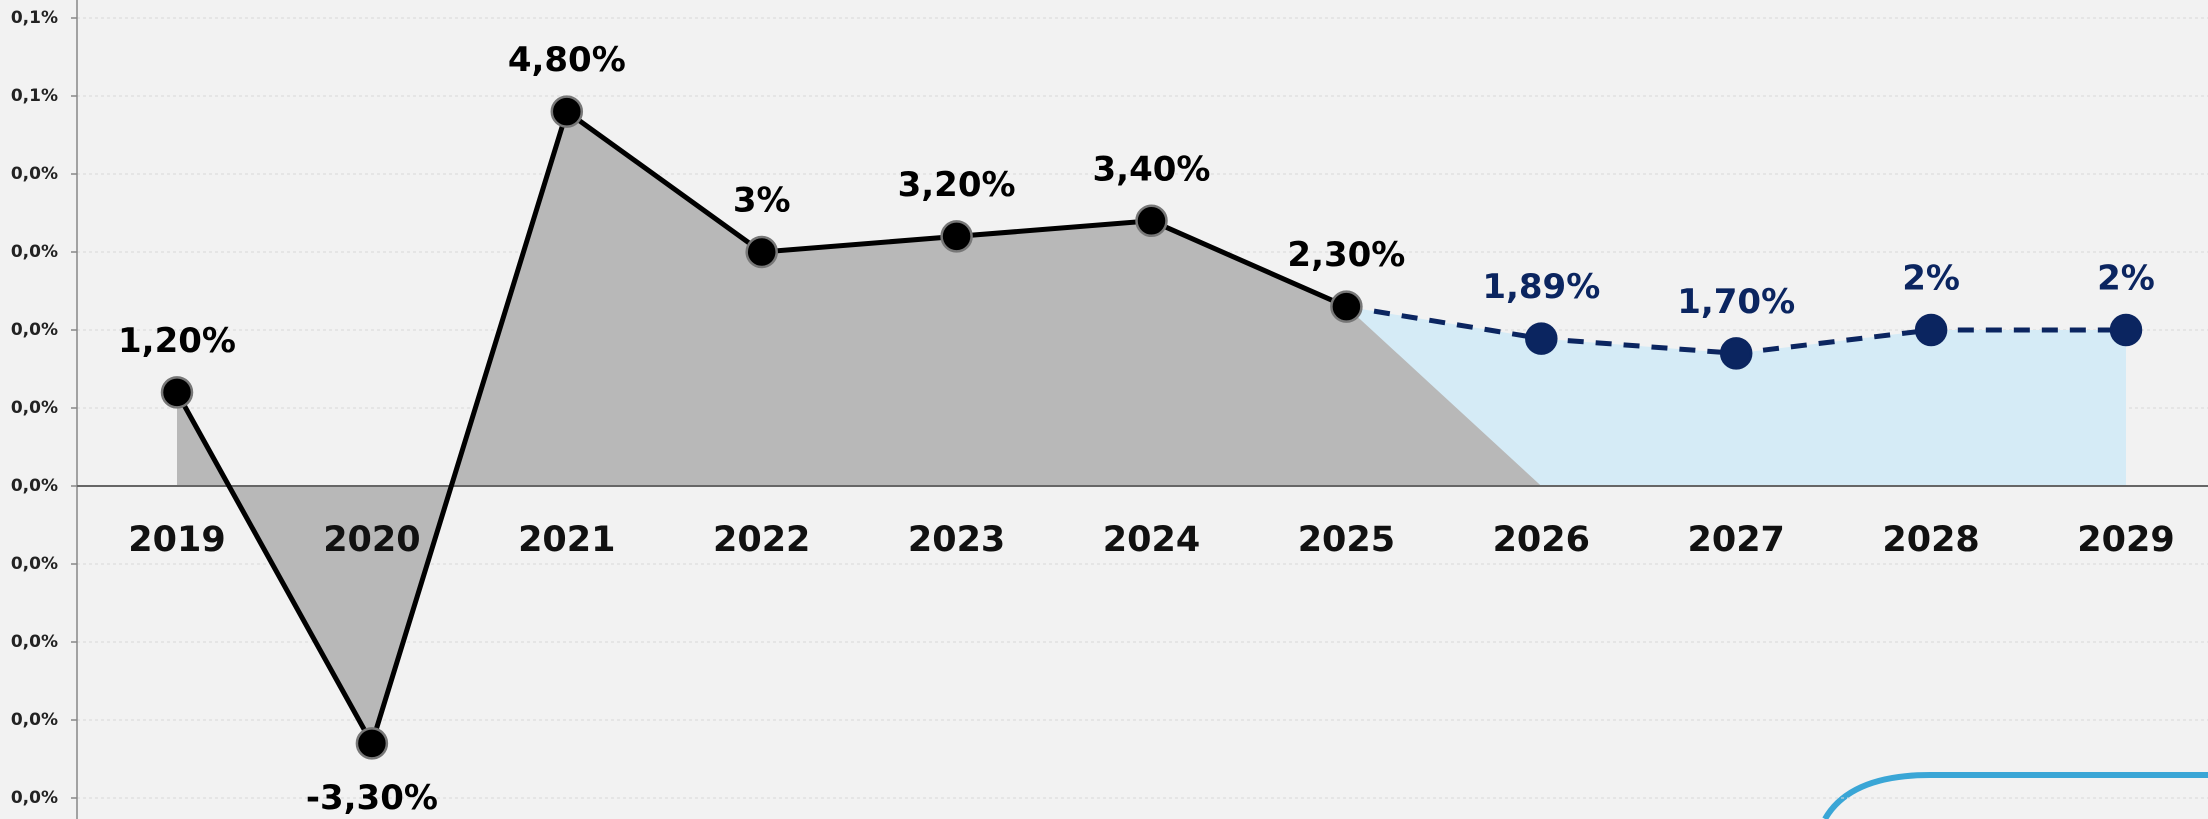 This screenshot has width=2208, height=819. Describe the element at coordinates (1736, 302) in the screenshot. I see `value-label: 1,70%` at that location.